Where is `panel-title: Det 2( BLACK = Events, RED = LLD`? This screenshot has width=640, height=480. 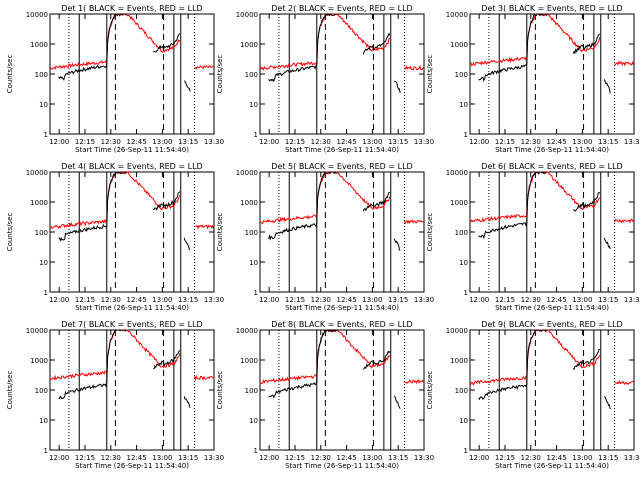
panel-title: Det 2( BLACK = Events, RED = LLD is located at coordinates (341, 8).